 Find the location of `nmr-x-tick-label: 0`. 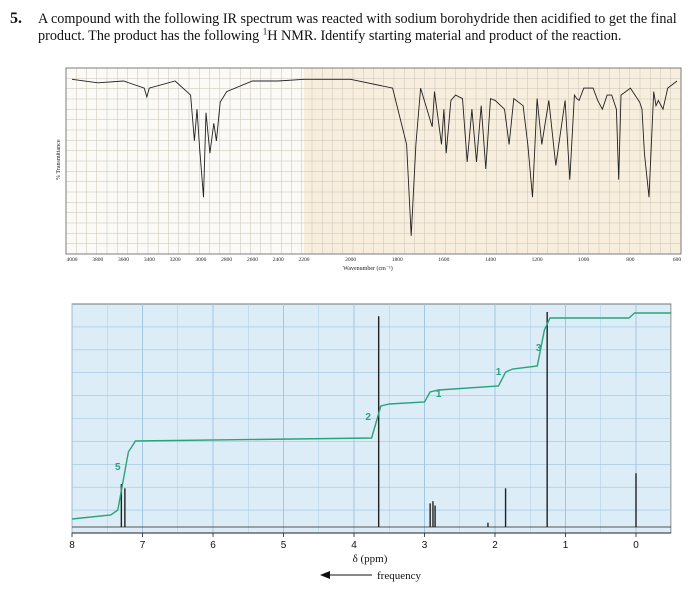

nmr-x-tick-label: 0 is located at coordinates (636, 545).